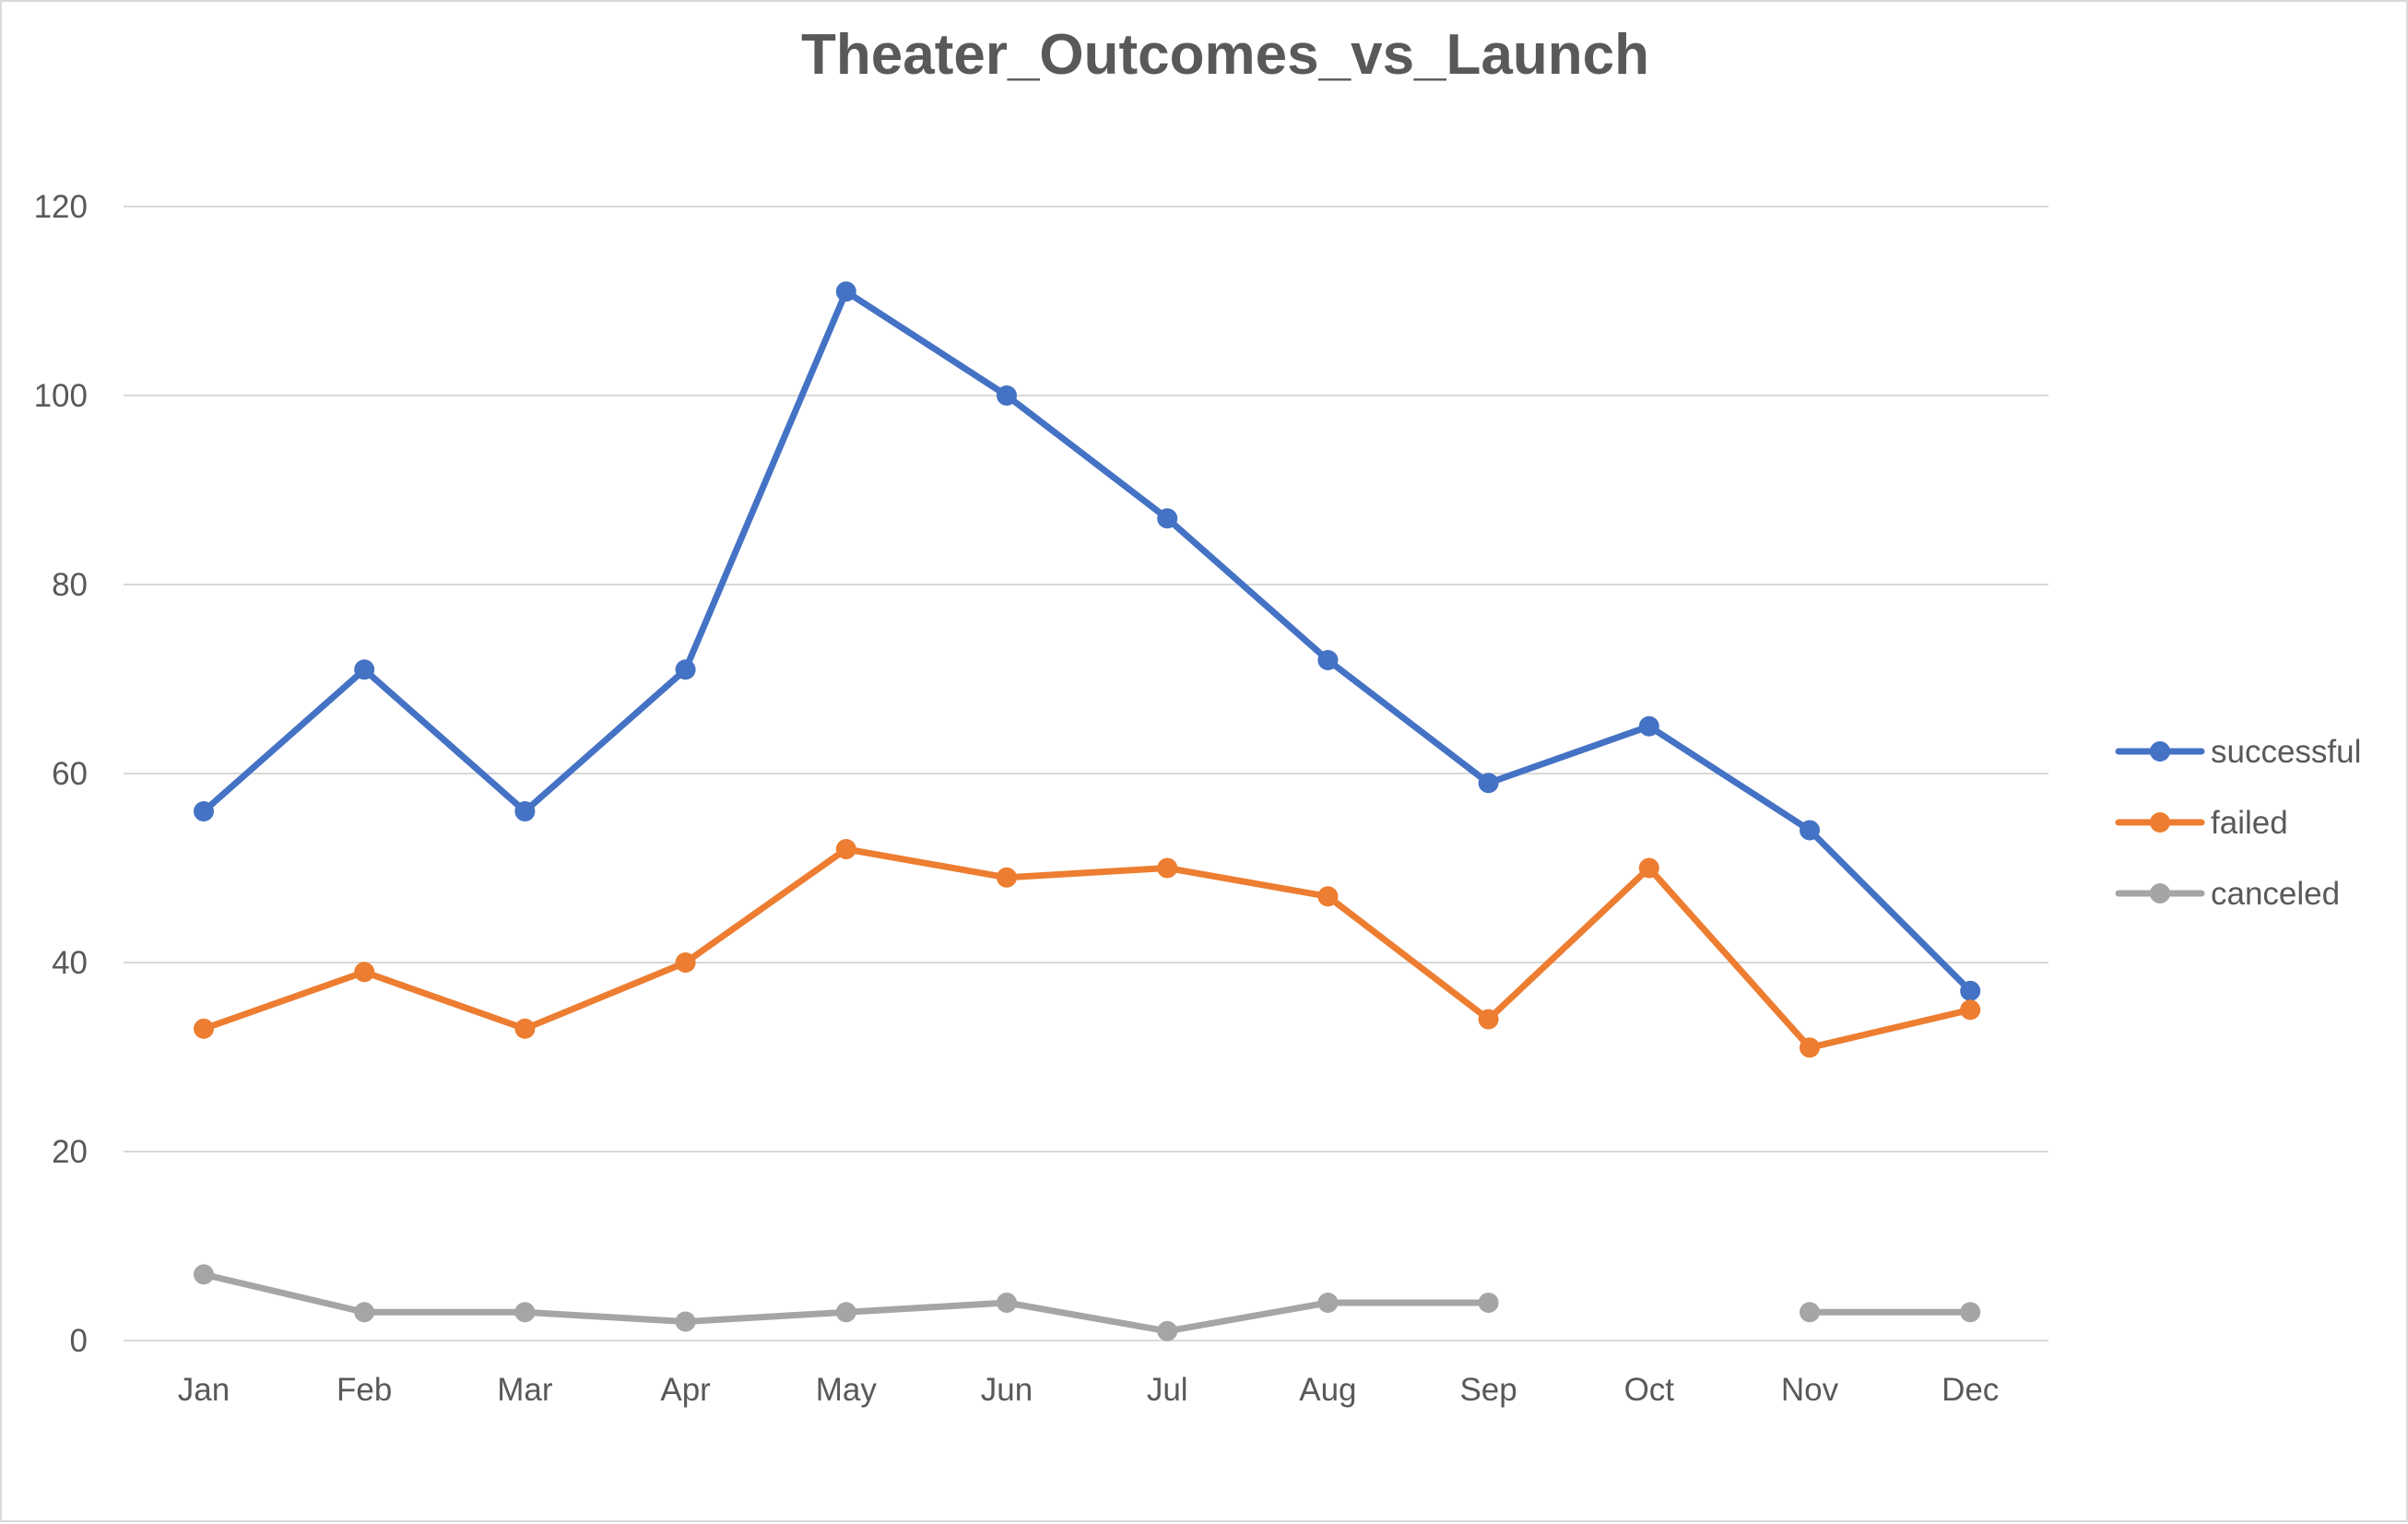 This screenshot has height=1524, width=2408. I want to click on series-line-failed, so click(1087, 948).